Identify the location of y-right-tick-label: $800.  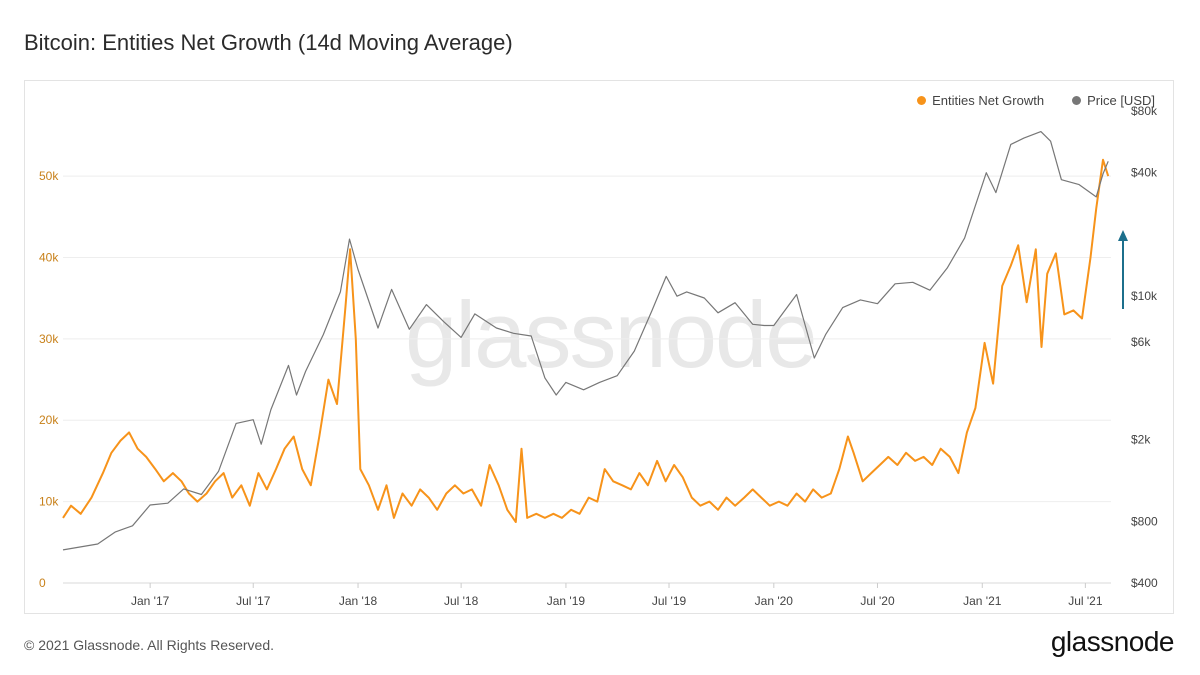
(1144, 521).